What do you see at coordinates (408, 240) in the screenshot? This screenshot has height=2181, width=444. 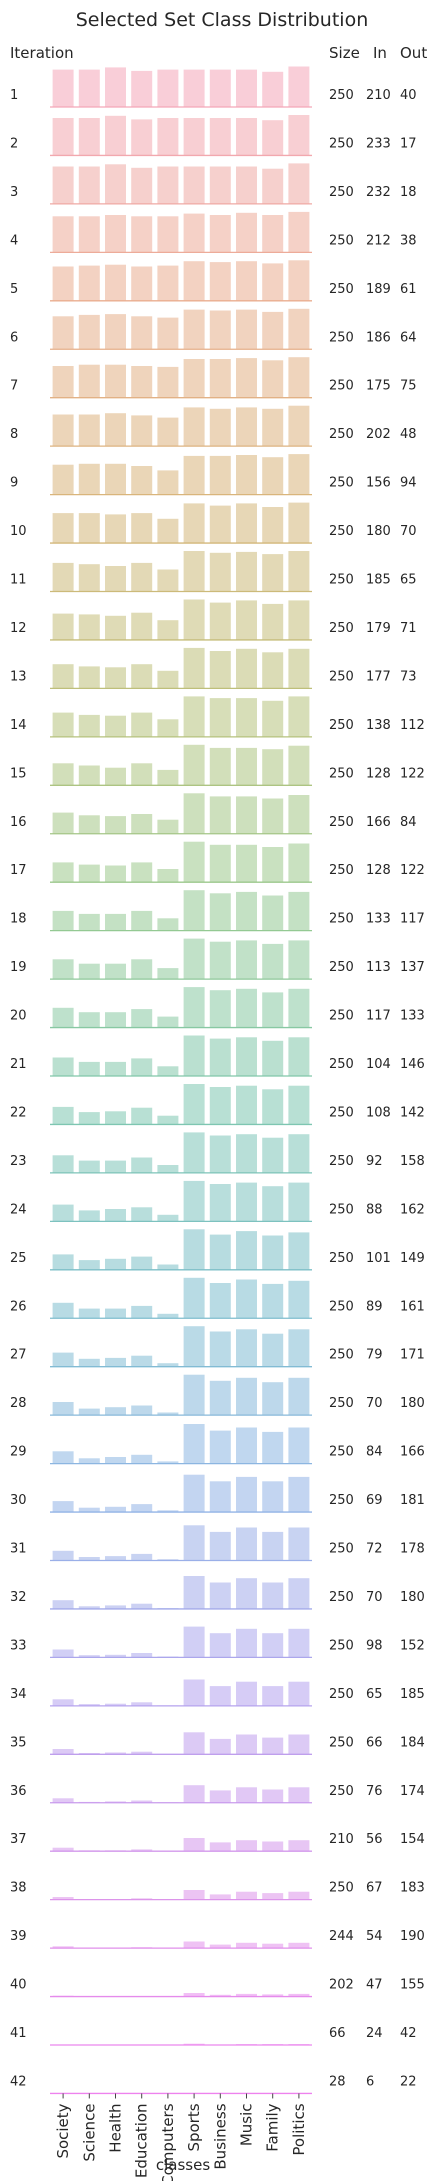 I see `out-value: 38` at bounding box center [408, 240].